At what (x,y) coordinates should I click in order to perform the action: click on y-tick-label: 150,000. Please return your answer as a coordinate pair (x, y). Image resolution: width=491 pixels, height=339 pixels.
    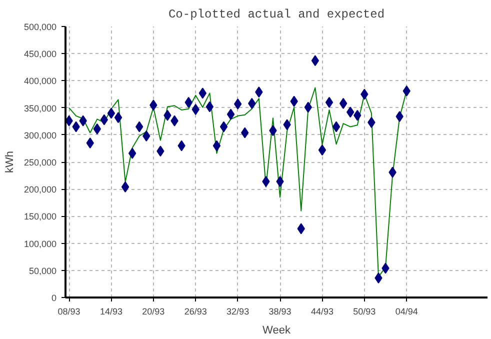
    Looking at the image, I should click on (40, 217).